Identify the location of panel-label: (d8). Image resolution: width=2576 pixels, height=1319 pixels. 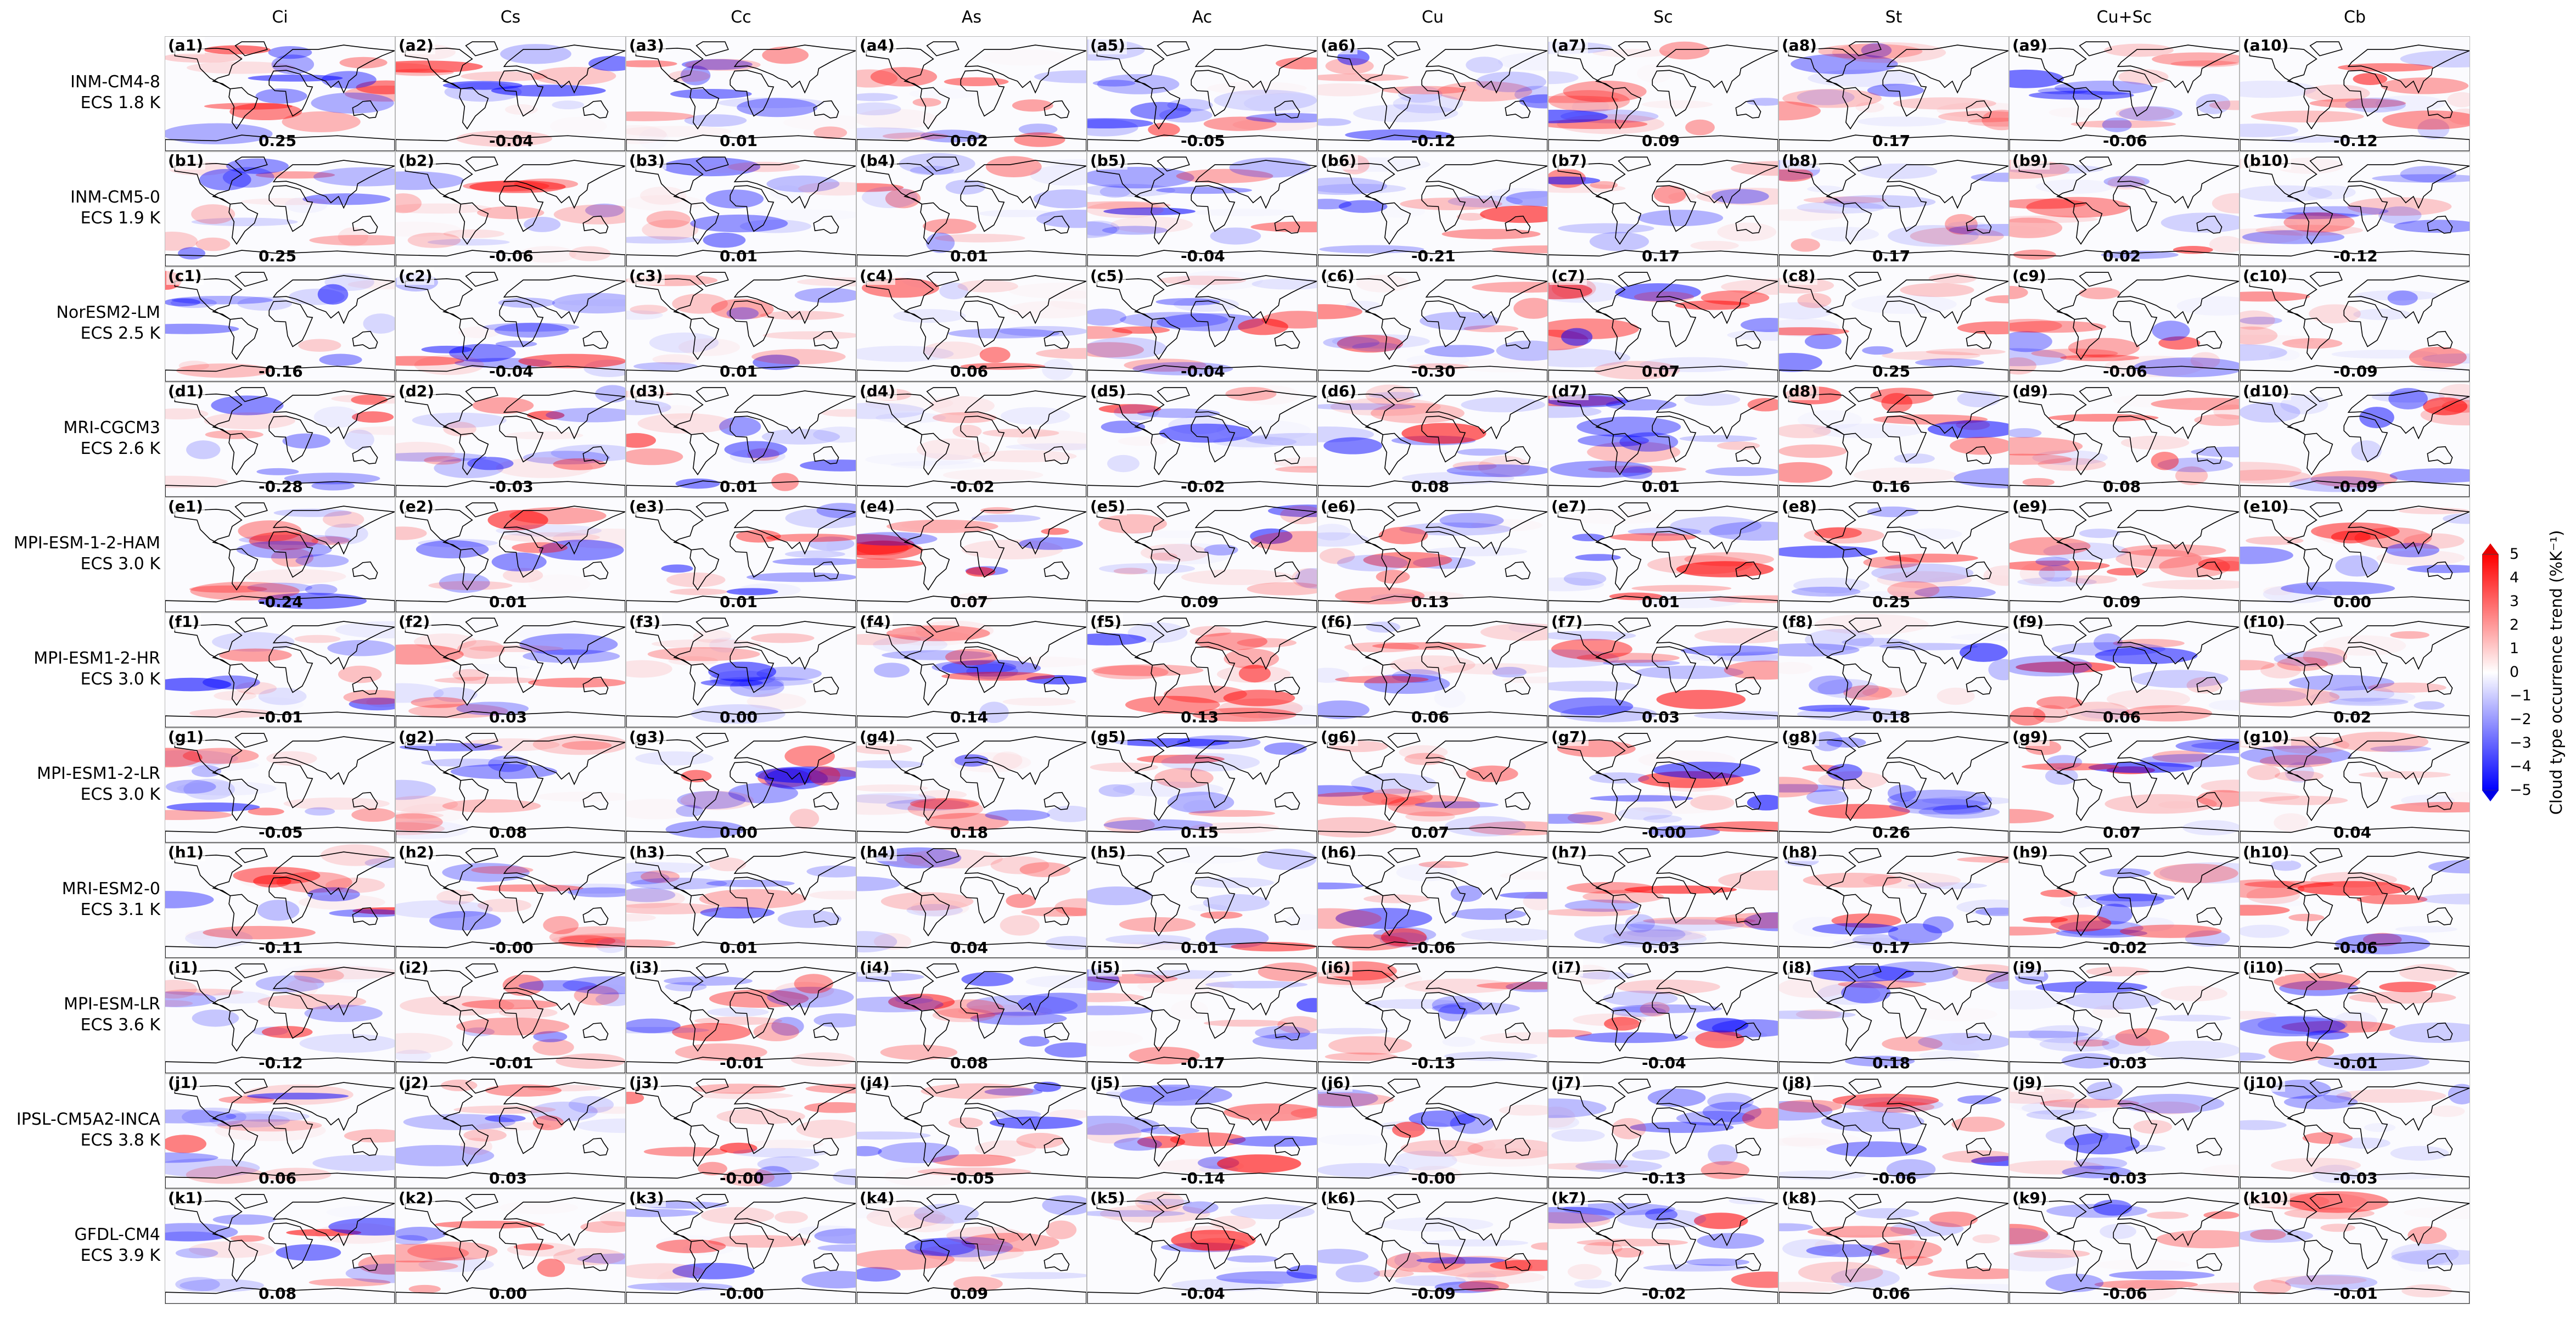
(1800, 391).